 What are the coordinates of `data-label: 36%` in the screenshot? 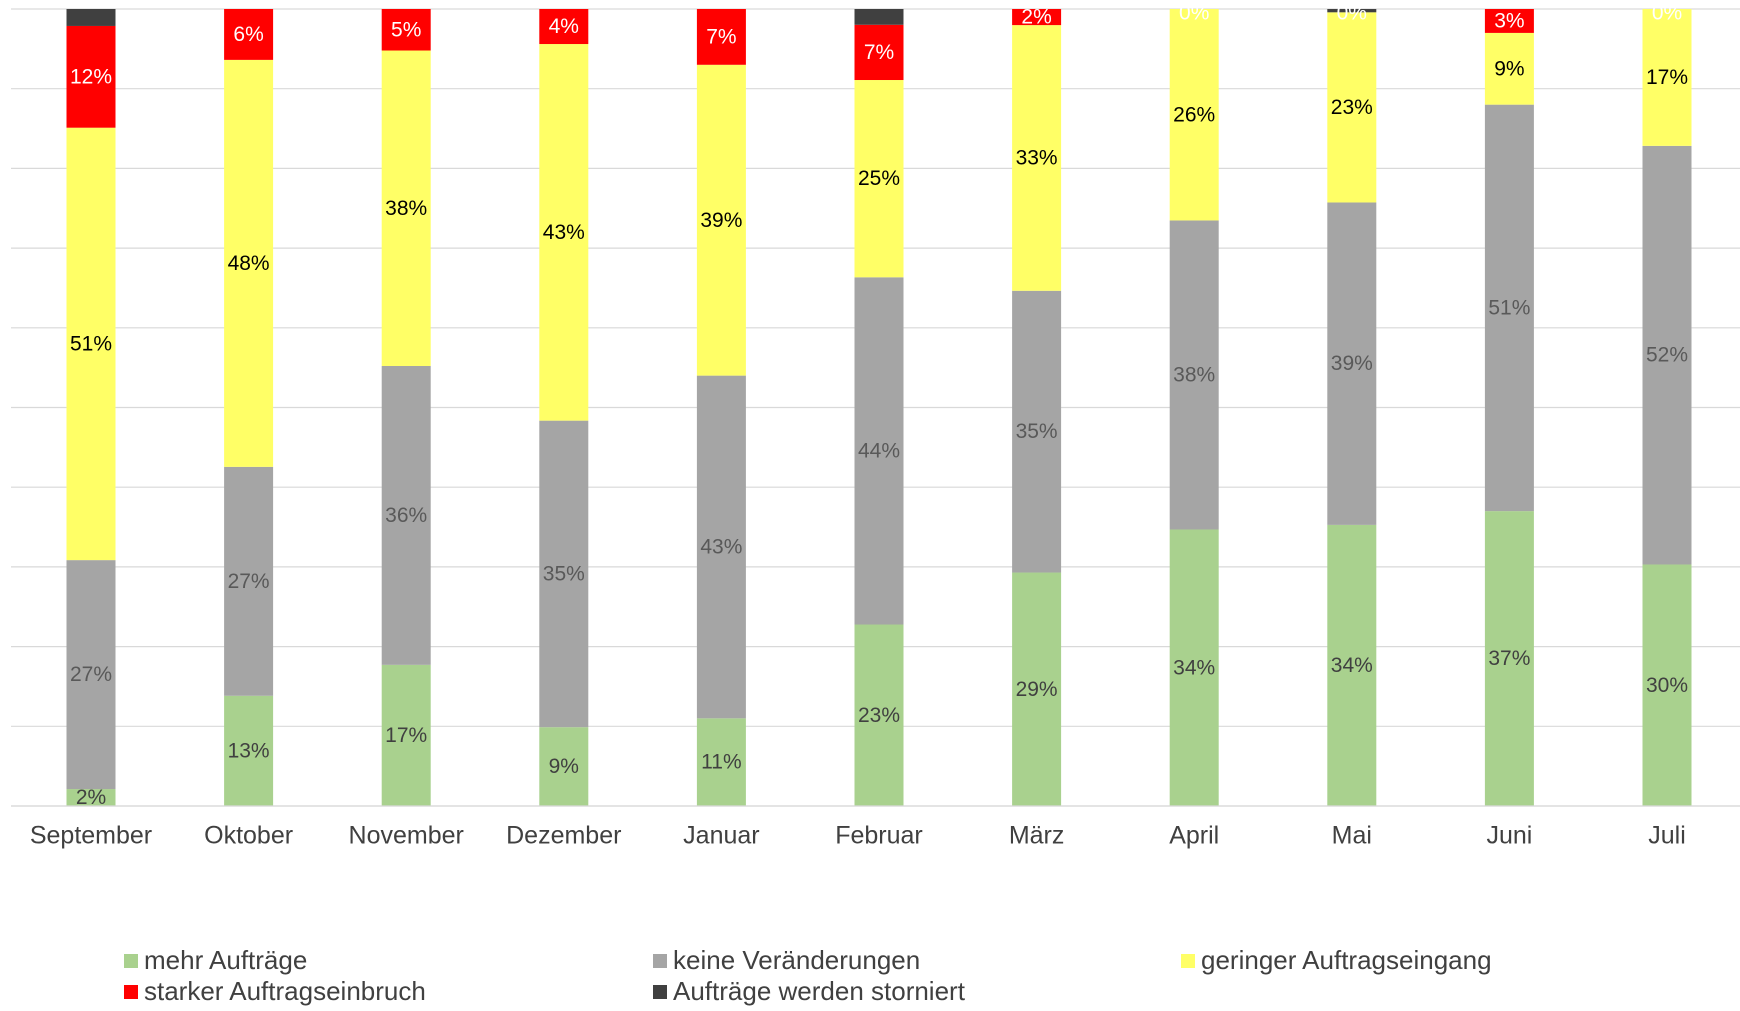 It's located at (406, 515).